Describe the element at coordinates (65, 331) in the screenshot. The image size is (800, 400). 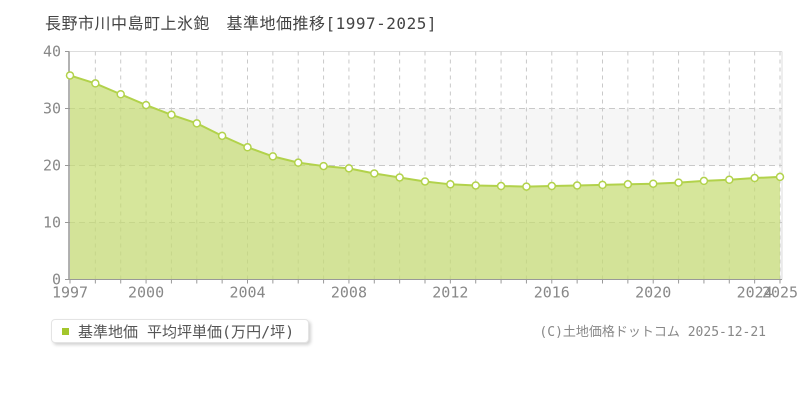
I see `legend-marker-square-icon` at that location.